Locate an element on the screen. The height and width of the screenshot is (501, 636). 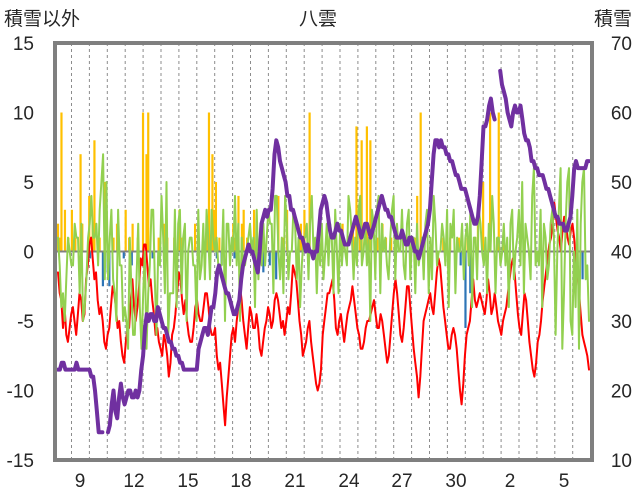
y-left-tick-label: -15 is located at coordinates (20, 461).